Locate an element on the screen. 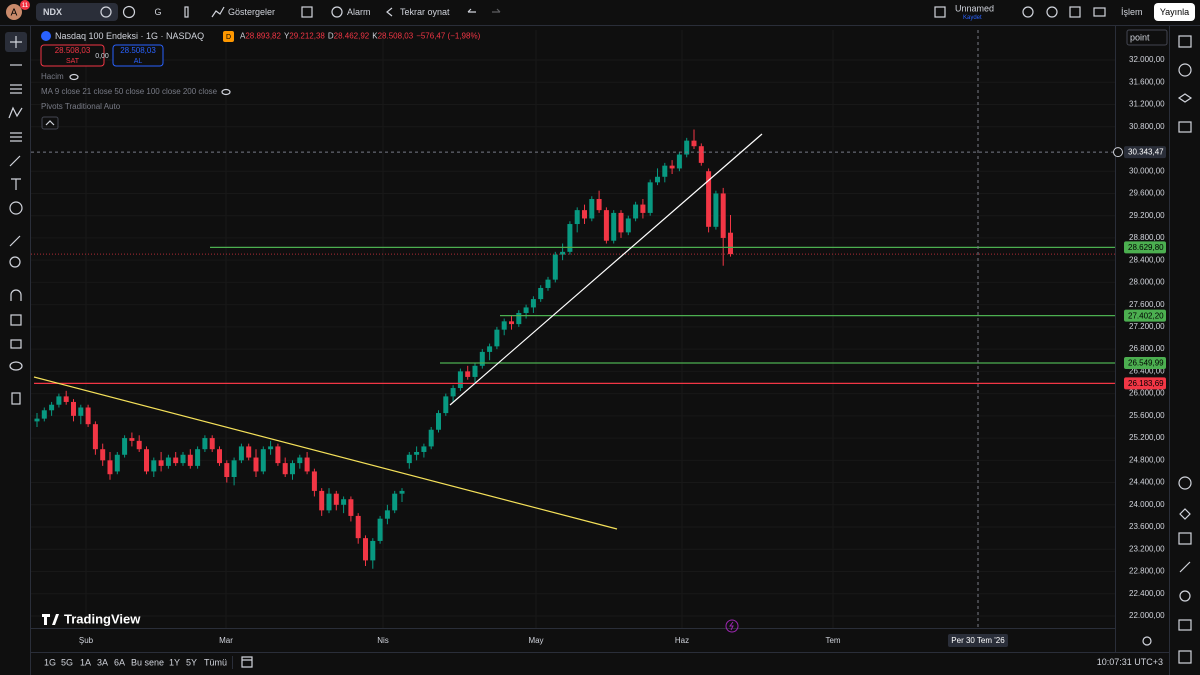  add-icon is located at coordinates (129, 12).